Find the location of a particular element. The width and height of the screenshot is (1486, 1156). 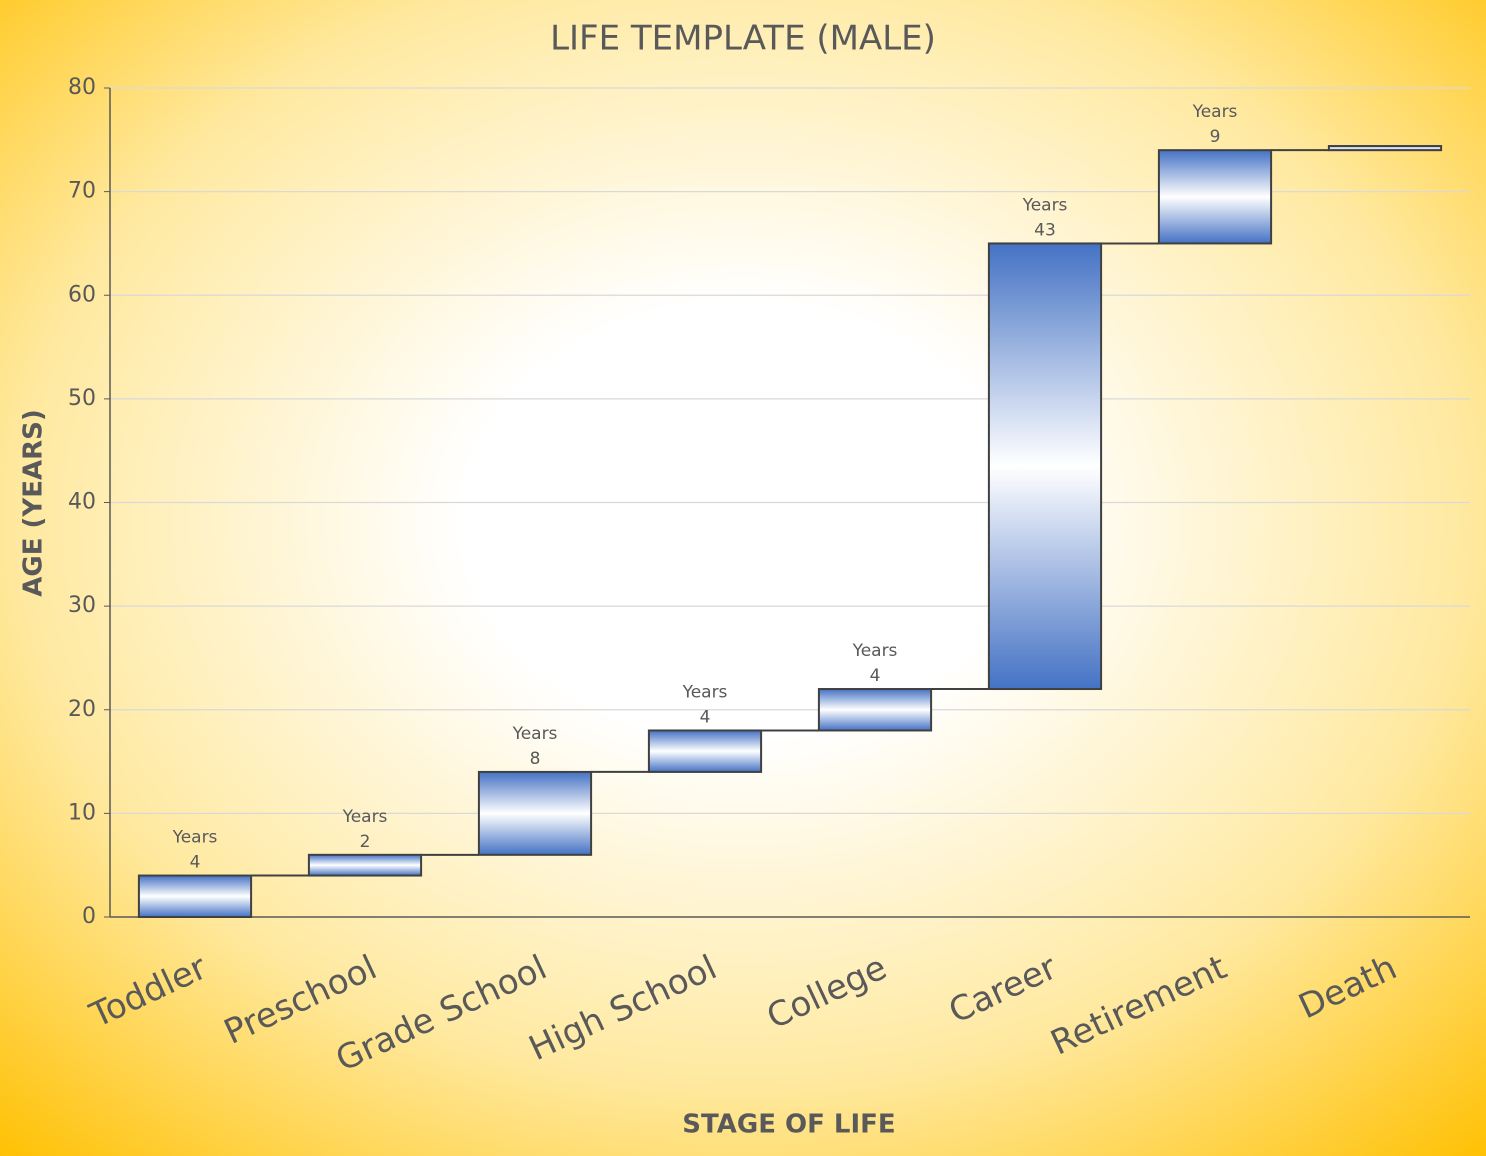

y-tick-label: 70 is located at coordinates (82, 191).